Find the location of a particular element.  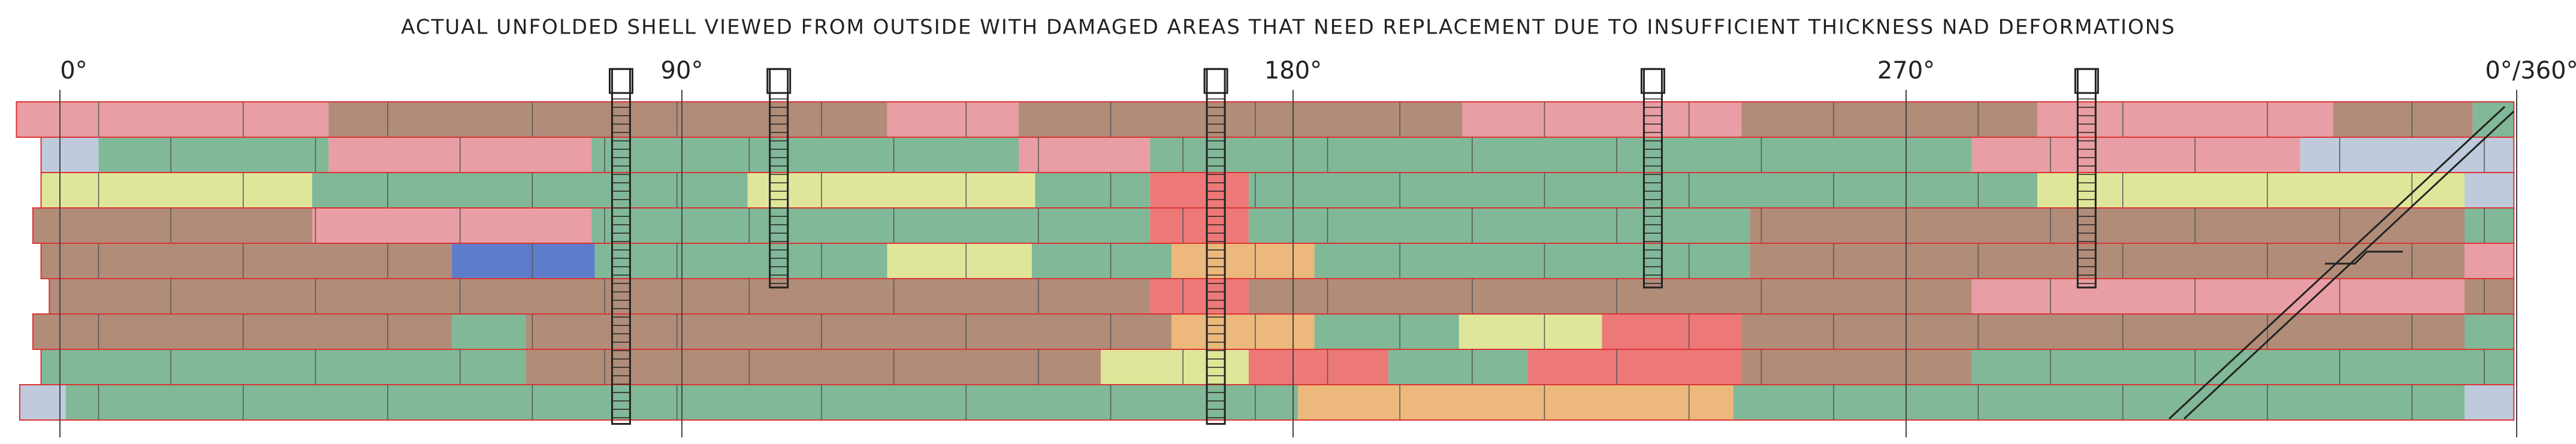

angle-label: 180° is located at coordinates (1293, 70).